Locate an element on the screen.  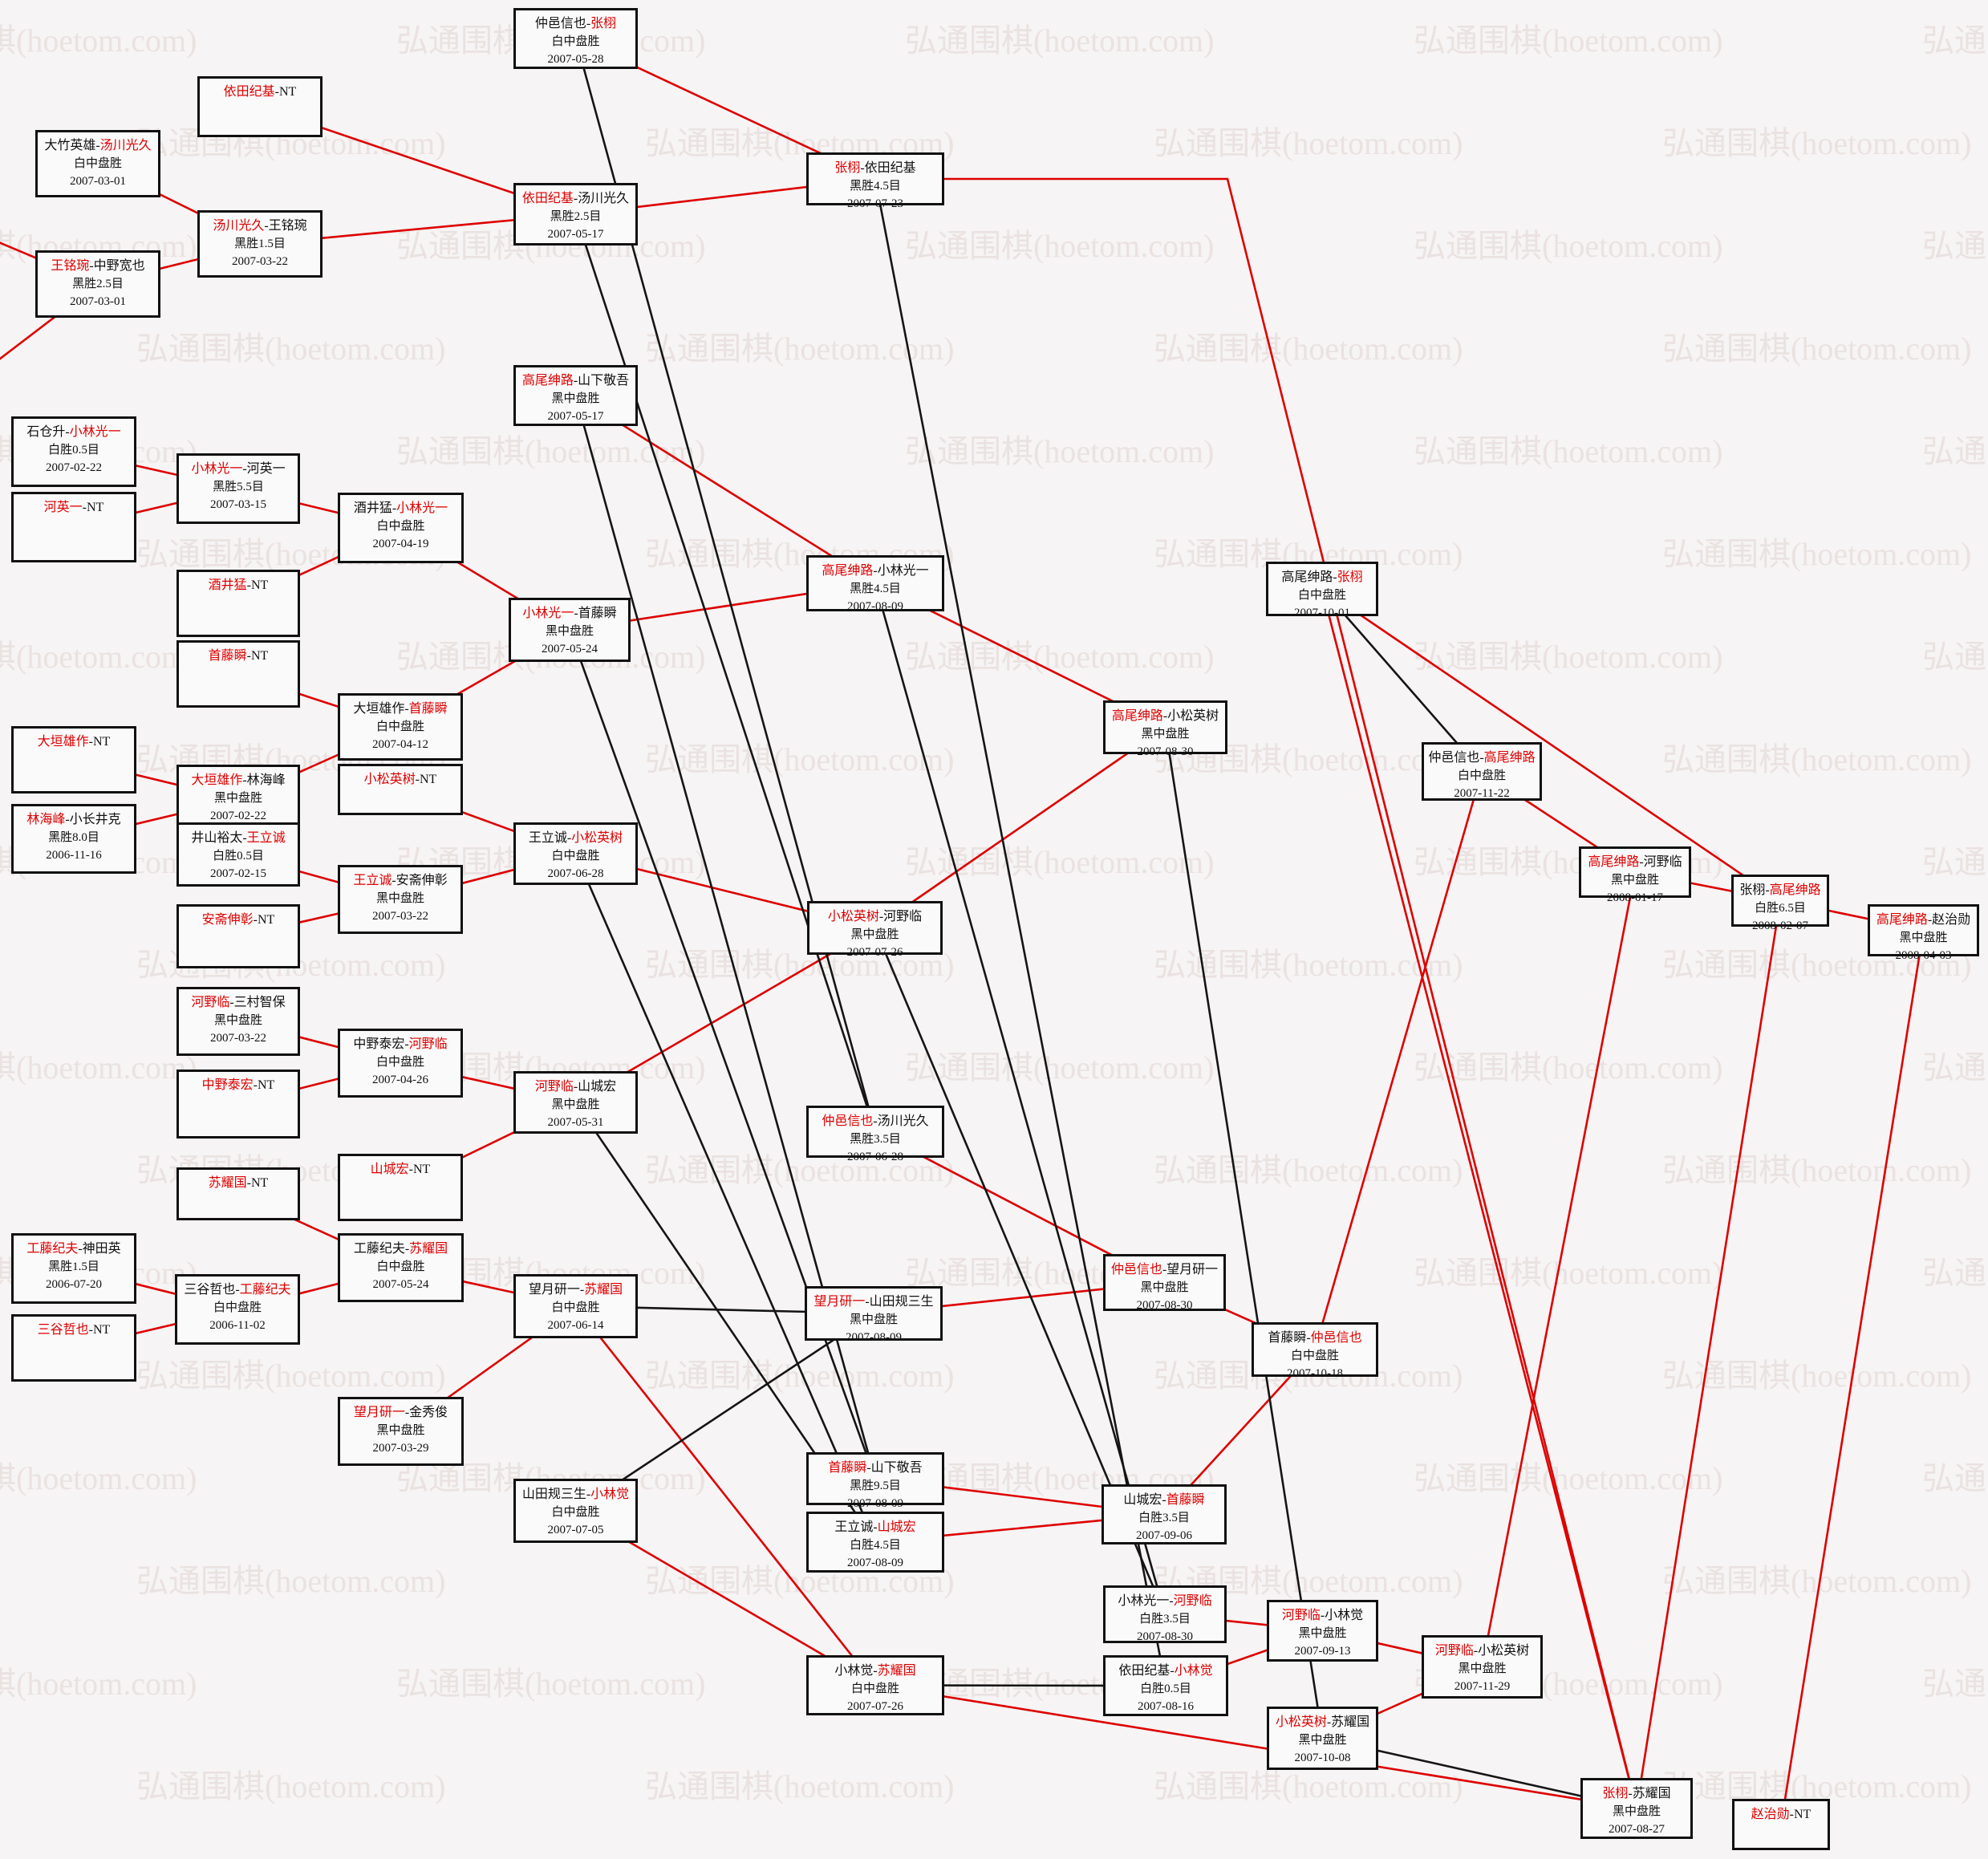
match-box-n49: 小林光一-河野临 白胜3.5目 2007-08-30 is located at coordinates (1165, 1614).